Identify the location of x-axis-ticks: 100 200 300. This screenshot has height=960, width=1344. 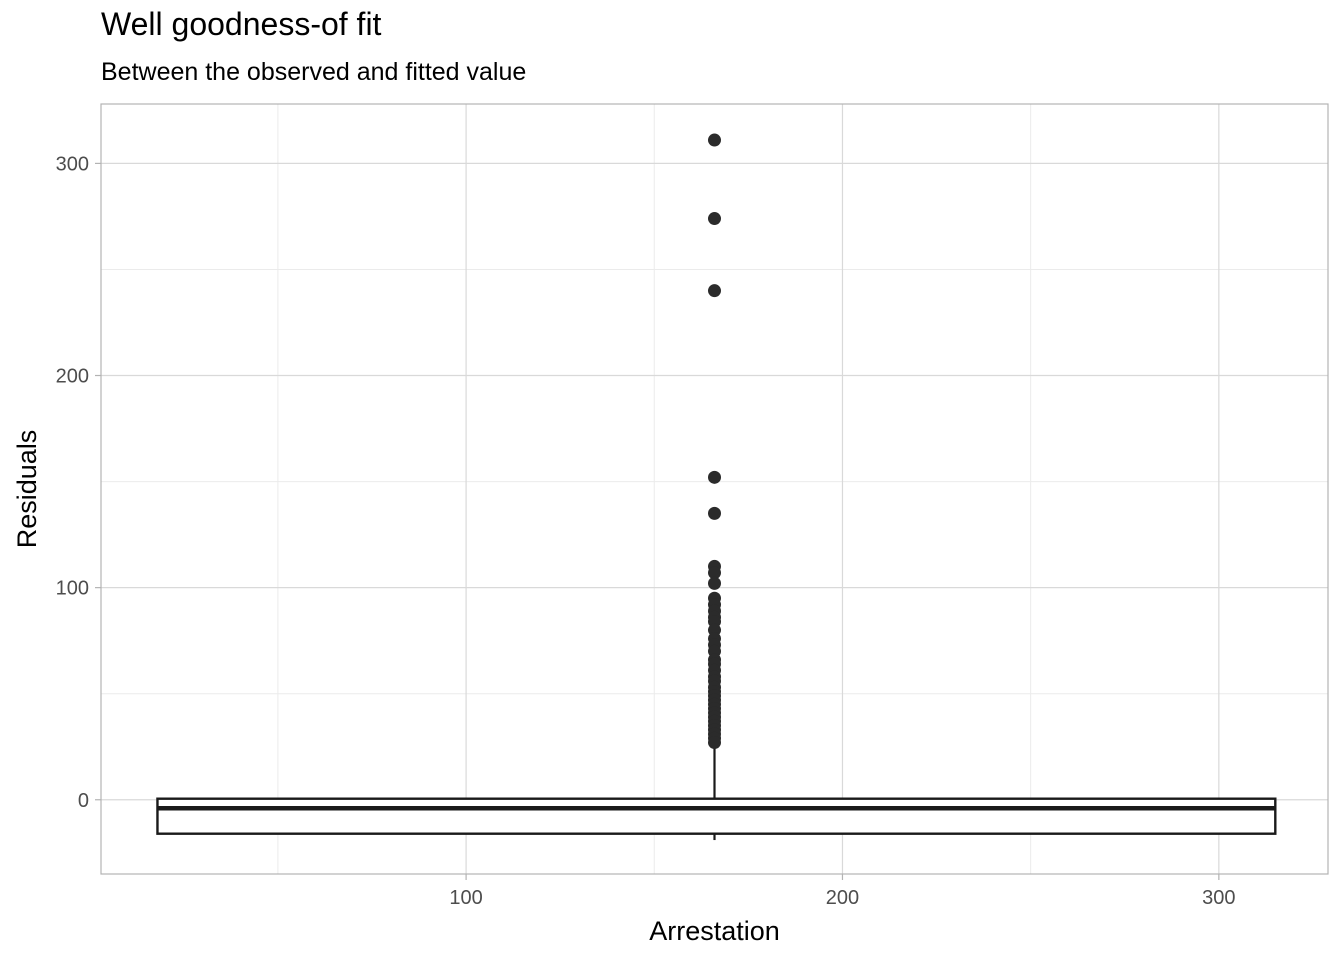
(842, 891).